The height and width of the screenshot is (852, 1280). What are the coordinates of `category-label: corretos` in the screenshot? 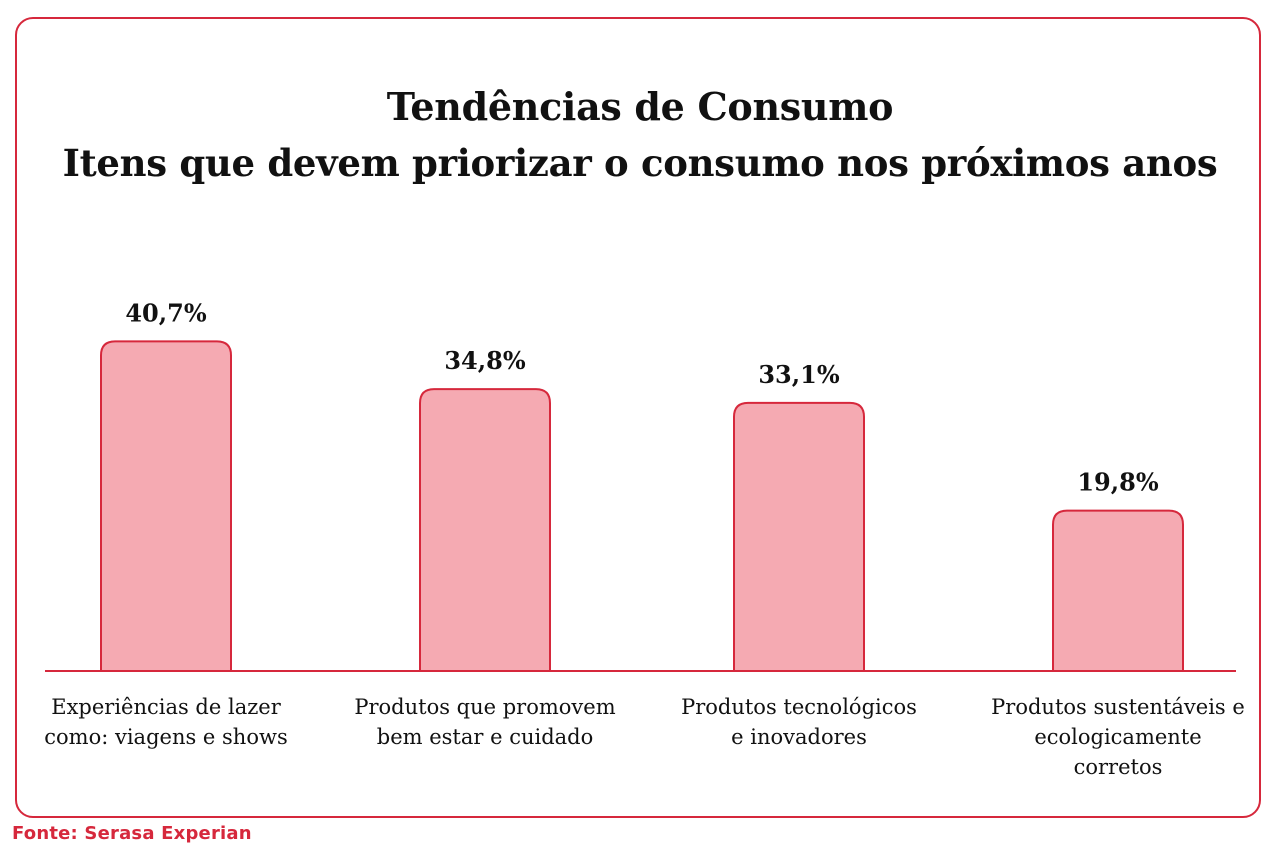 It's located at (1118, 767).